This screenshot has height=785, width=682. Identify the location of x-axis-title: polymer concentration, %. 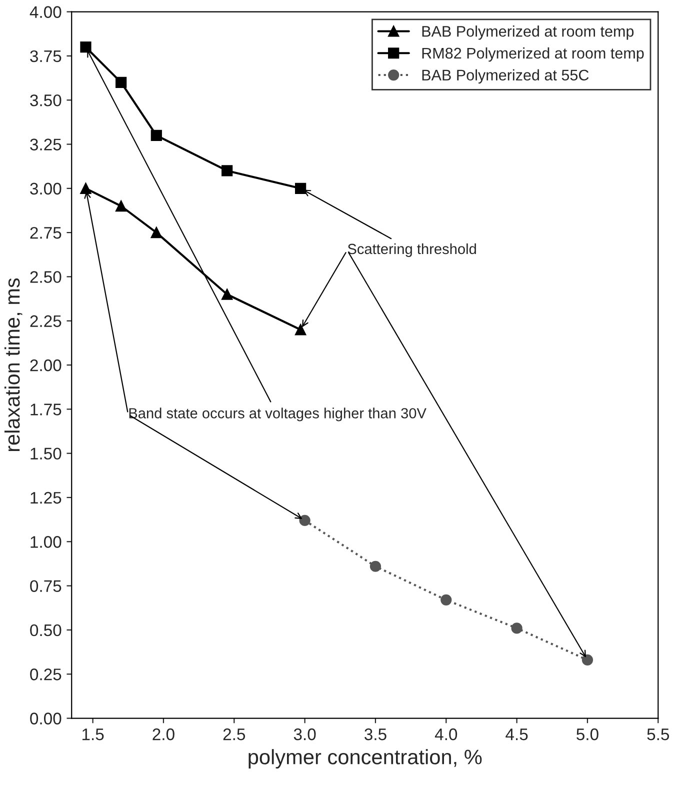
(365, 759).